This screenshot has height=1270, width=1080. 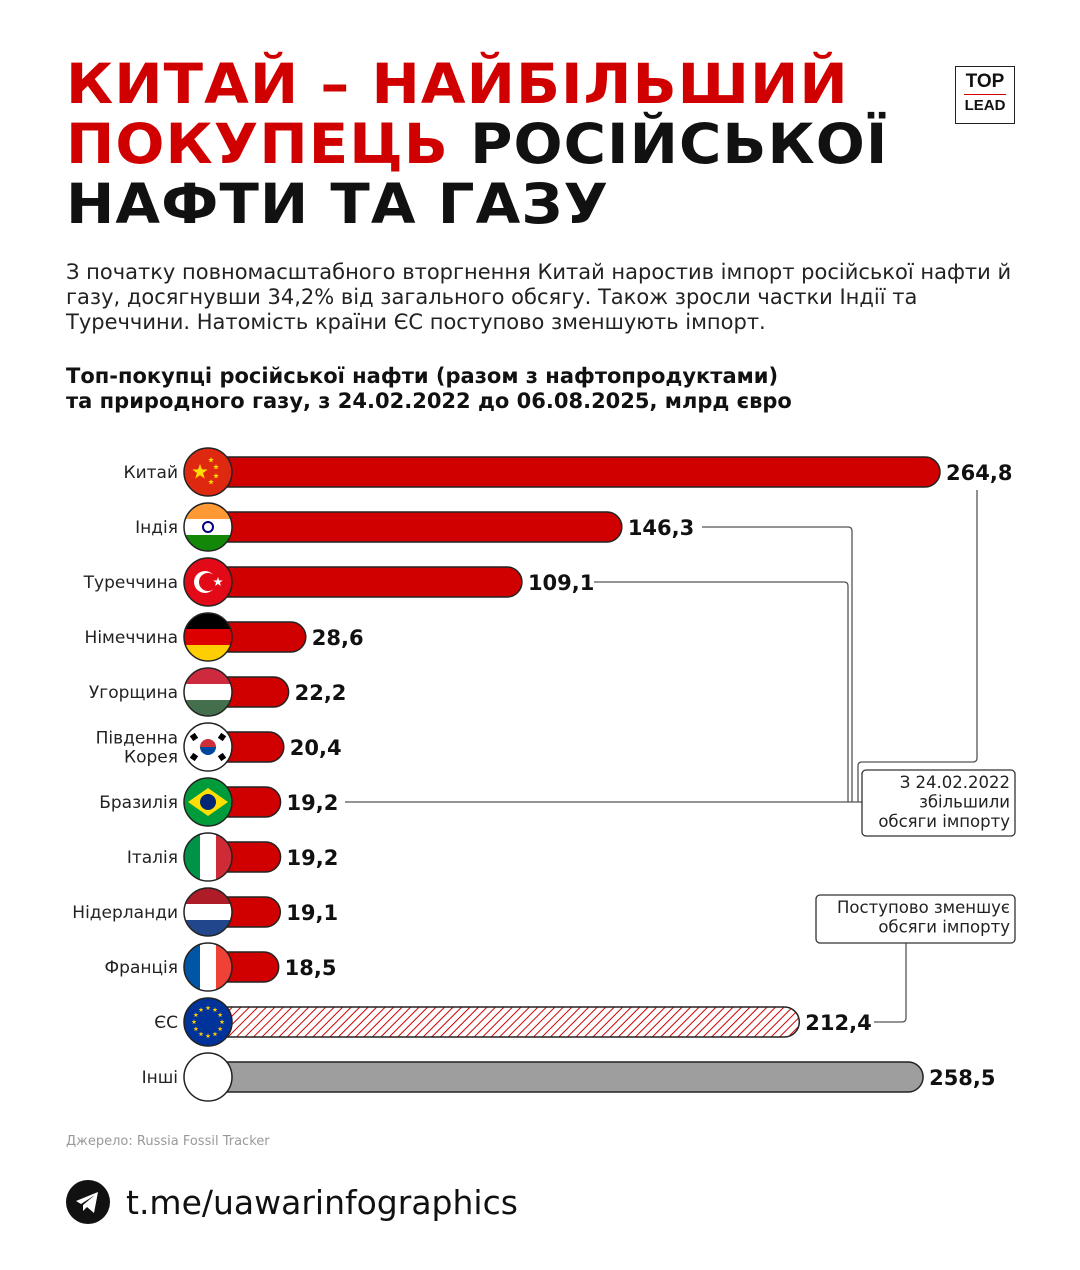 I want to click on telegram-link: t.me/uawarinfographics, so click(x=292, y=1202).